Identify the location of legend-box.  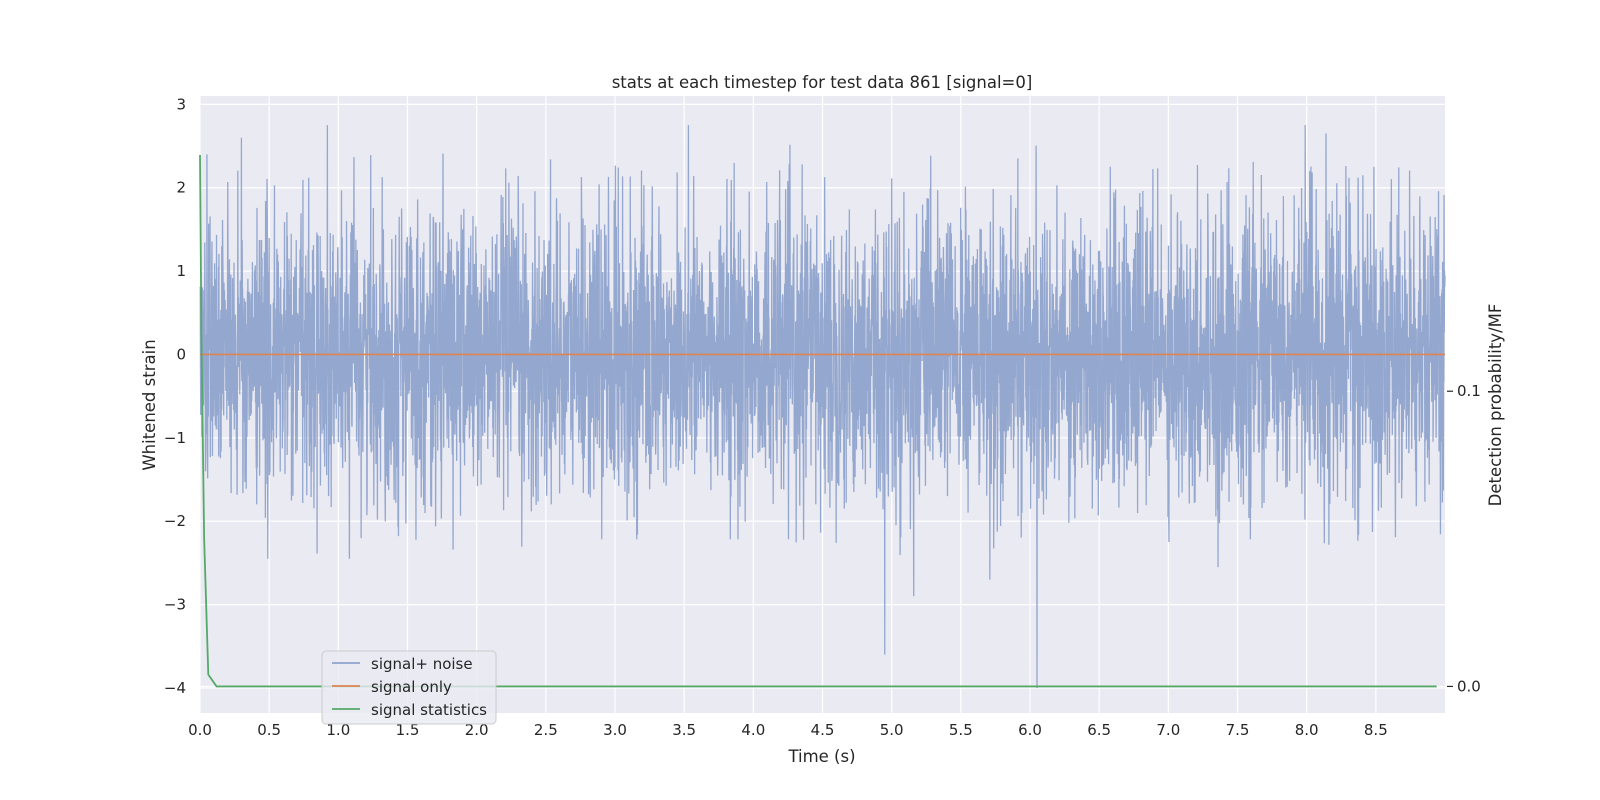
(409, 687).